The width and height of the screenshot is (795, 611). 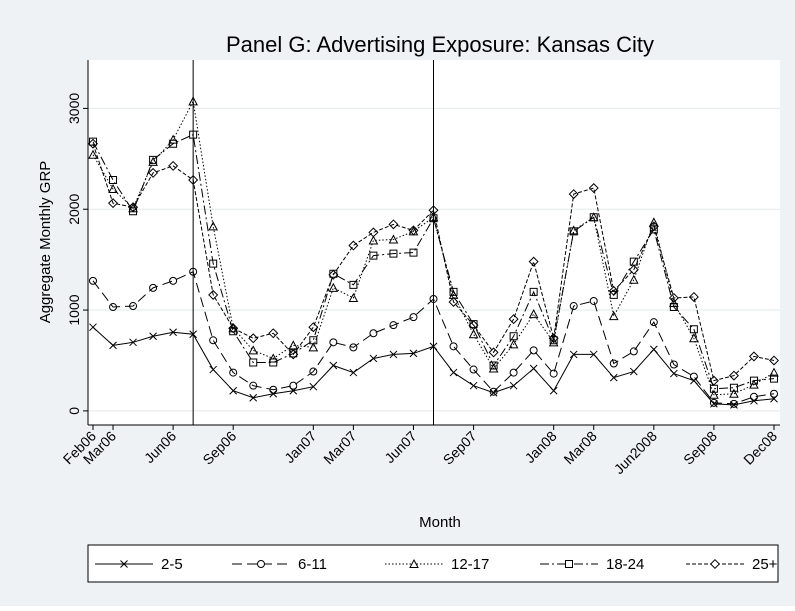 I want to click on y-tick-label: 2000, so click(x=74, y=208).